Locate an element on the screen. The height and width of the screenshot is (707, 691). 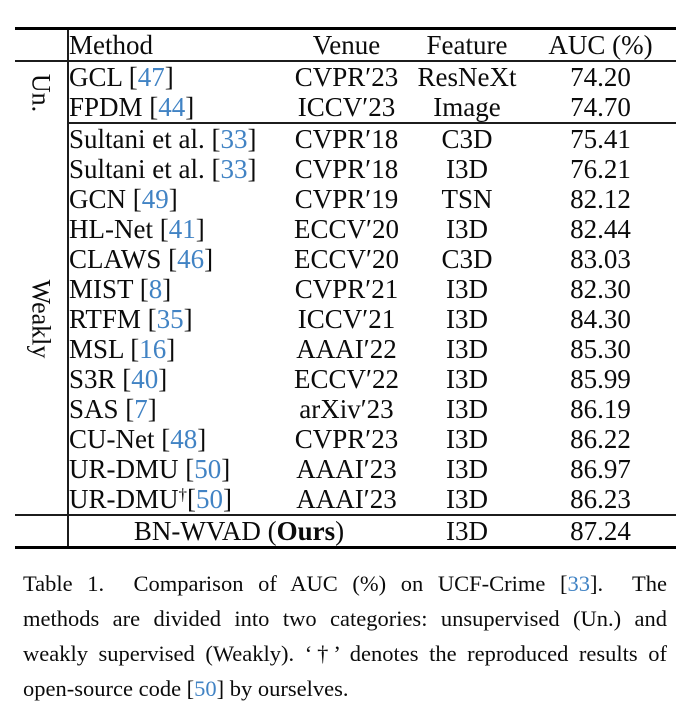
dagger-mark: † is located at coordinates (183, 494).